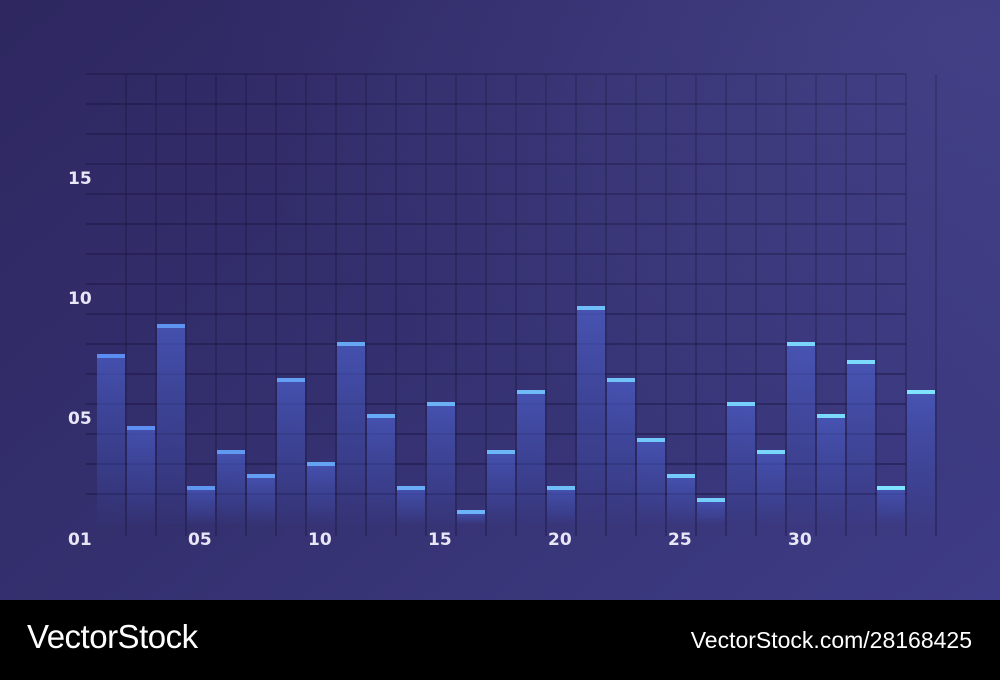 Image resolution: width=1000 pixels, height=680 pixels. What do you see at coordinates (500, 640) in the screenshot?
I see `footer-bar: VectorStock VectorStock.com/28168425` at bounding box center [500, 640].